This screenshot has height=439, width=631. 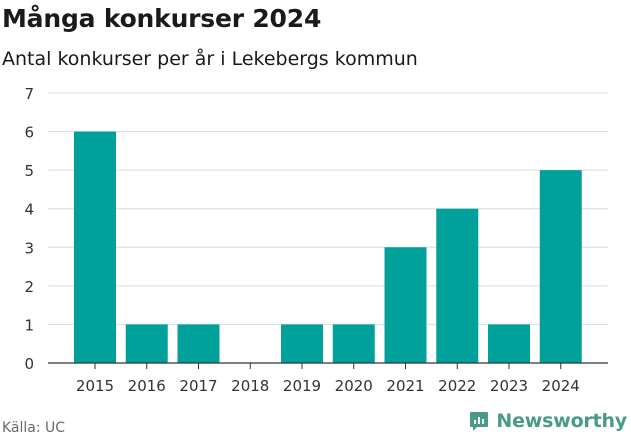 I want to click on x-tick-label: 2019, so click(x=302, y=386).